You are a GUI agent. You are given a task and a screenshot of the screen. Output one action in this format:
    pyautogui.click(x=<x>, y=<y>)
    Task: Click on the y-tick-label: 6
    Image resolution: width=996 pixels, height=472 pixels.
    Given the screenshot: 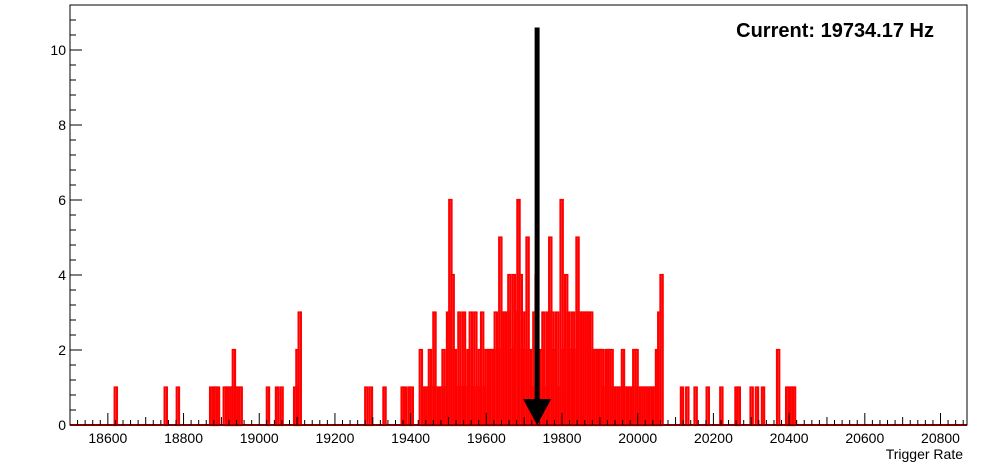 What is the action you would take?
    pyautogui.click(x=62, y=200)
    